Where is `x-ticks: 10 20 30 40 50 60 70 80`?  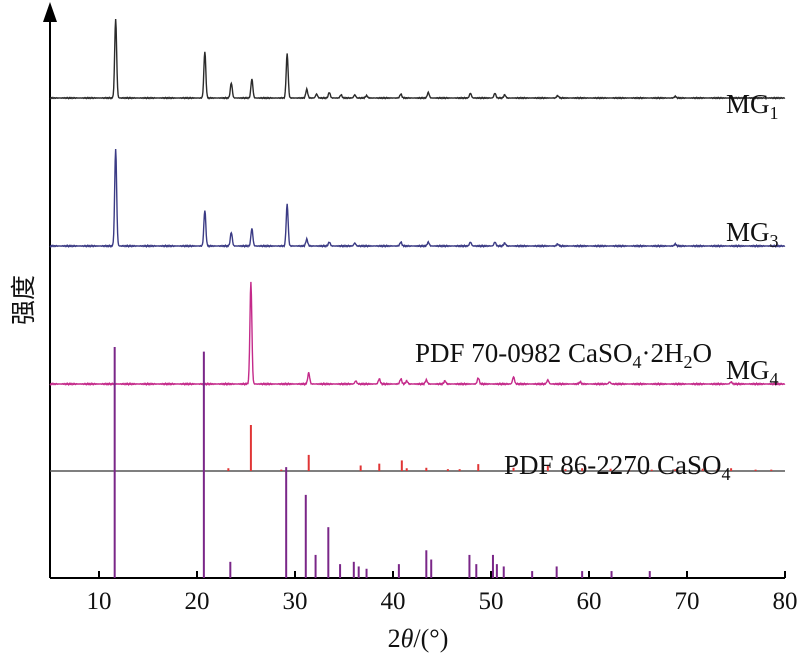
x-ticks: 10 20 30 40 50 60 70 80 is located at coordinates (442, 593).